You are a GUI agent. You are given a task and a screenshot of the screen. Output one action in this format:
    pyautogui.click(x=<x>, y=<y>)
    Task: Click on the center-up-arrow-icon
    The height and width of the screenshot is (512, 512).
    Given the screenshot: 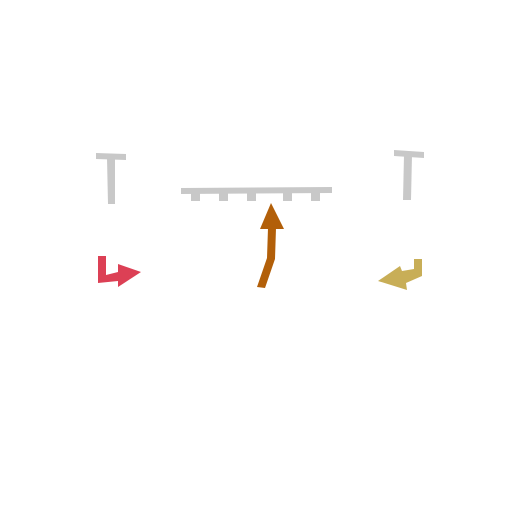 What is the action you would take?
    pyautogui.click(x=270, y=245)
    